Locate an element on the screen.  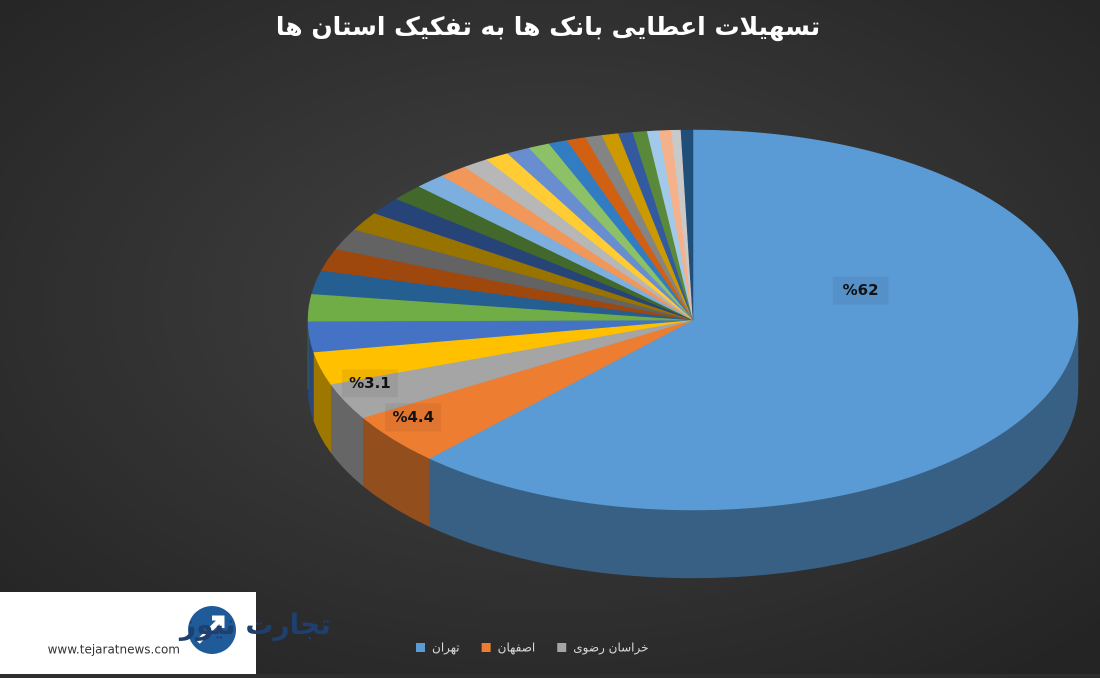
data-label: %4.4 is located at coordinates (413, 417).